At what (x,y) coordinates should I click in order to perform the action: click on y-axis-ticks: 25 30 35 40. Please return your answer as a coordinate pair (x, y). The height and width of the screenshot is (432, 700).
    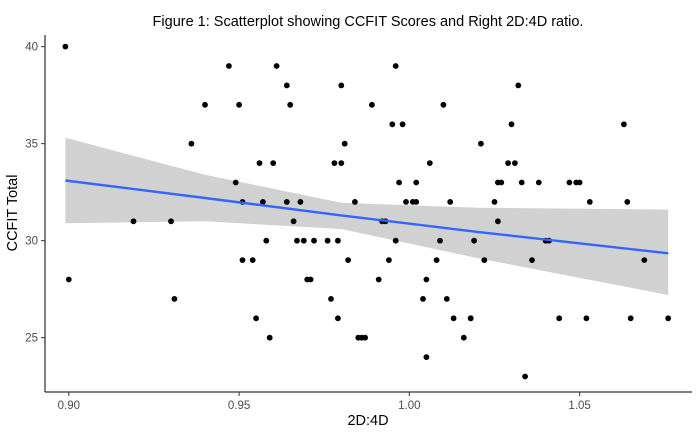
    Looking at the image, I should click on (35, 193).